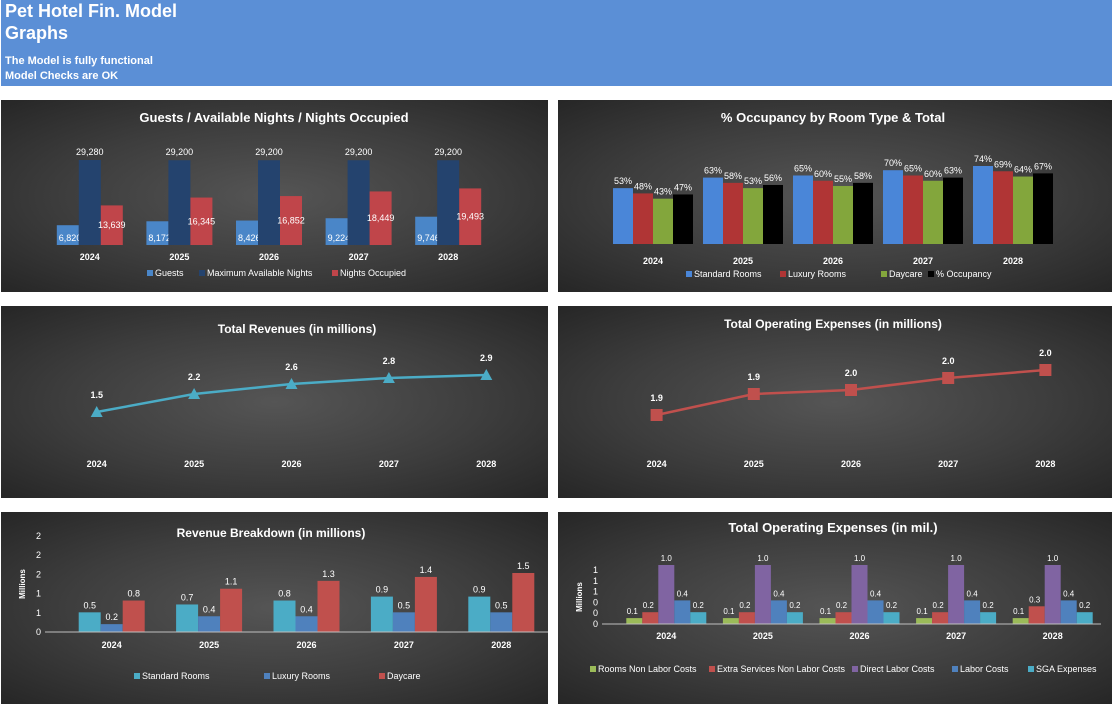  What do you see at coordinates (989, 605) in the screenshot?
I see `opexbreak-value-label-4-3: 0.2` at bounding box center [989, 605].